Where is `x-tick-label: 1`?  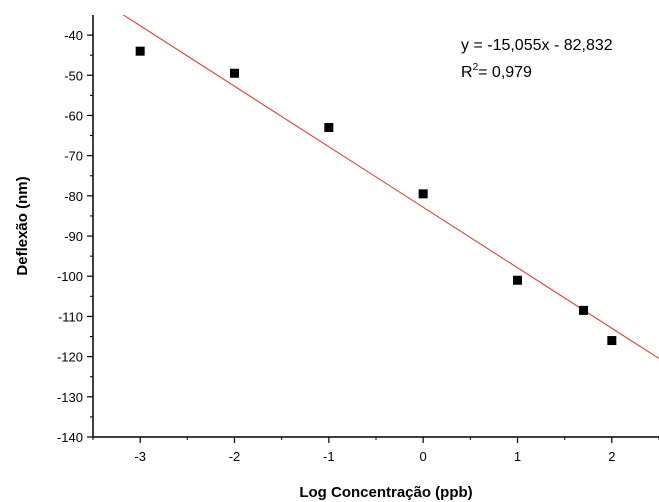 x-tick-label: 1 is located at coordinates (517, 456).